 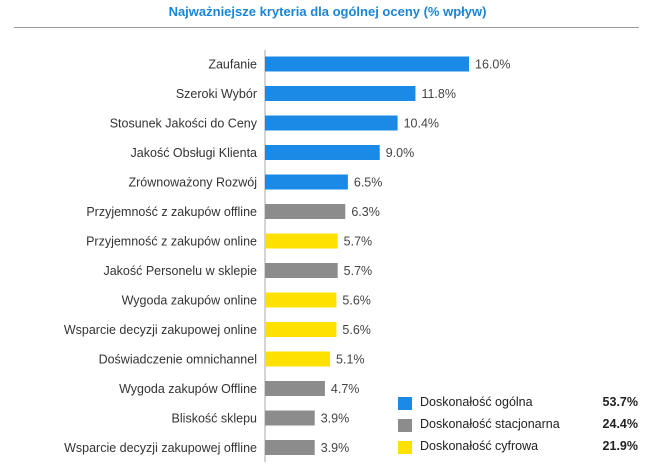 What do you see at coordinates (476, 402) in the screenshot?
I see `legend-label: Doskonałość ogólna` at bounding box center [476, 402].